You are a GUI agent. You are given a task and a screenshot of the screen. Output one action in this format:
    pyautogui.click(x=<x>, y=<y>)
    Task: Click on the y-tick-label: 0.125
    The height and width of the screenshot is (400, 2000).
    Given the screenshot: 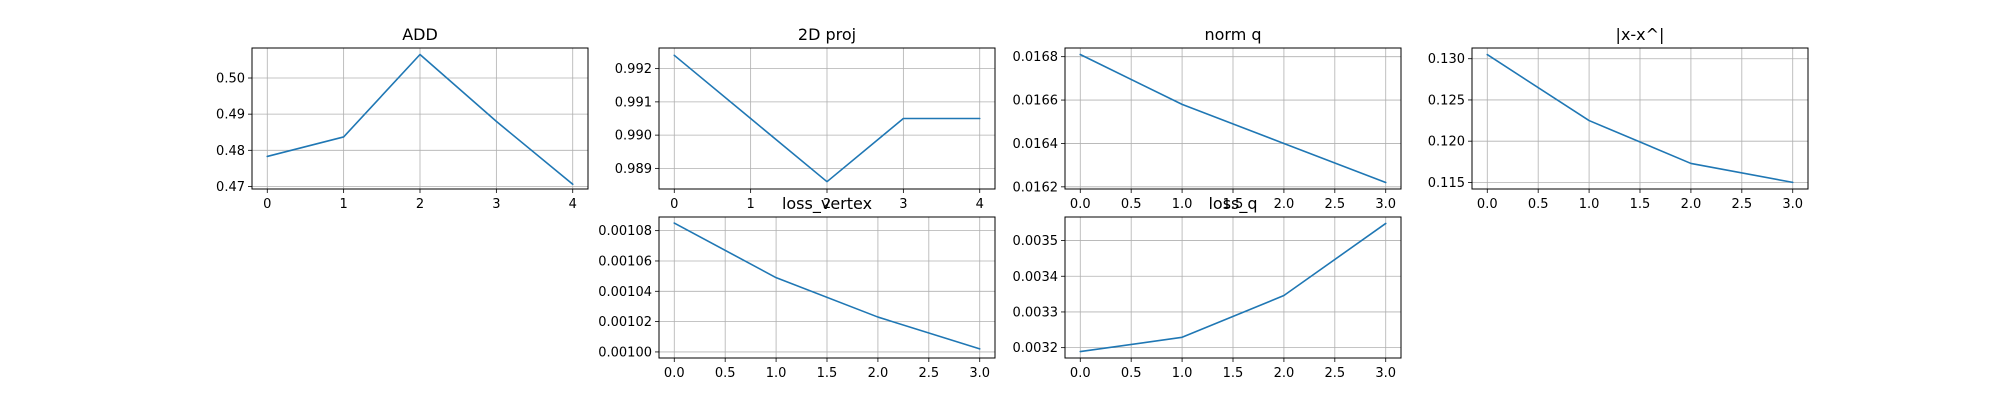 What is the action you would take?
    pyautogui.click(x=1446, y=100)
    